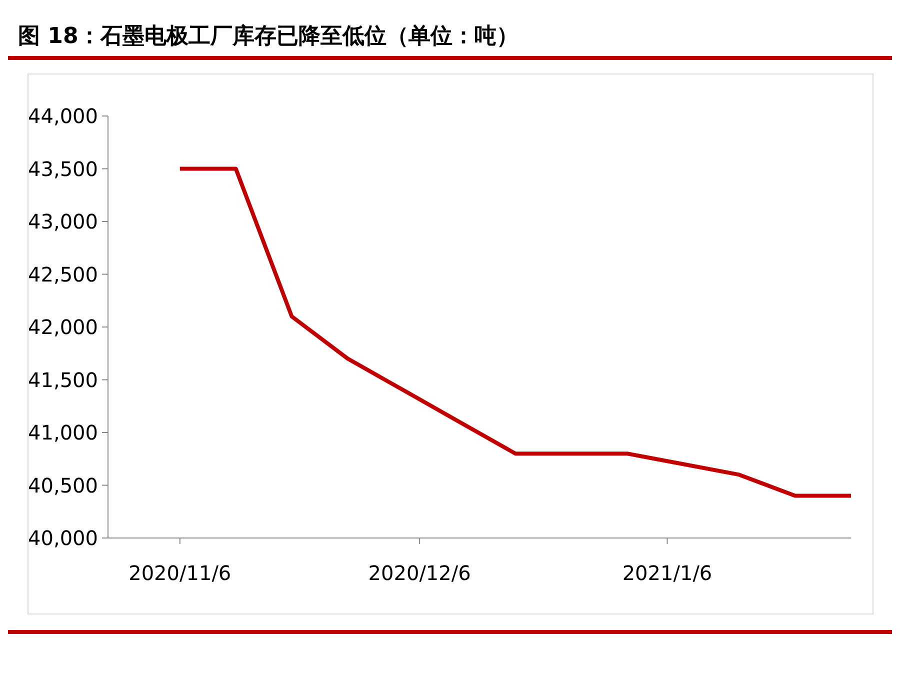 The image size is (900, 683). Describe the element at coordinates (63, 222) in the screenshot. I see `y-tick-label: 43,000` at that location.